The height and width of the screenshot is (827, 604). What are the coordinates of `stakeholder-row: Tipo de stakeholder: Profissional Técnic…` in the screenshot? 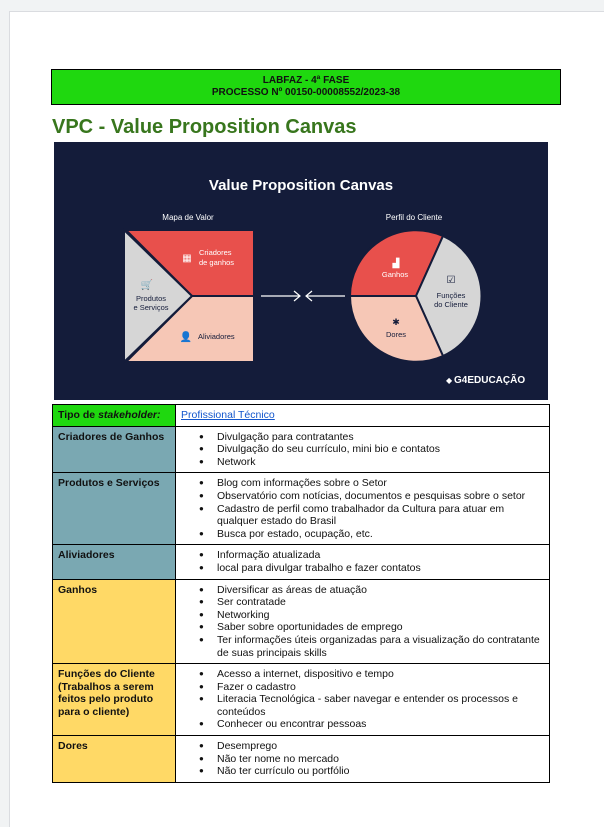 It's located at (301, 415).